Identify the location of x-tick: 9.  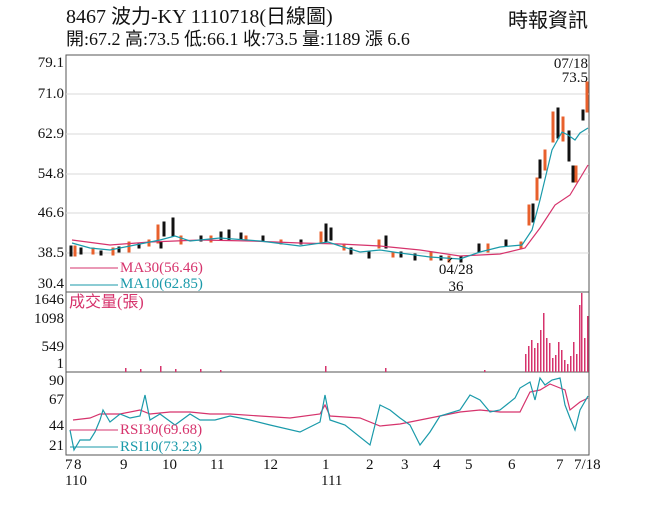
(124, 465).